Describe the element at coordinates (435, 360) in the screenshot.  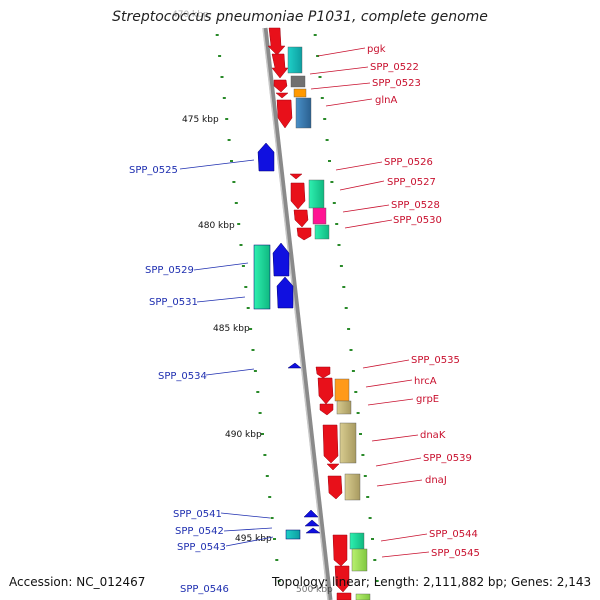
I see `gene-label: SPP_0535` at that location.